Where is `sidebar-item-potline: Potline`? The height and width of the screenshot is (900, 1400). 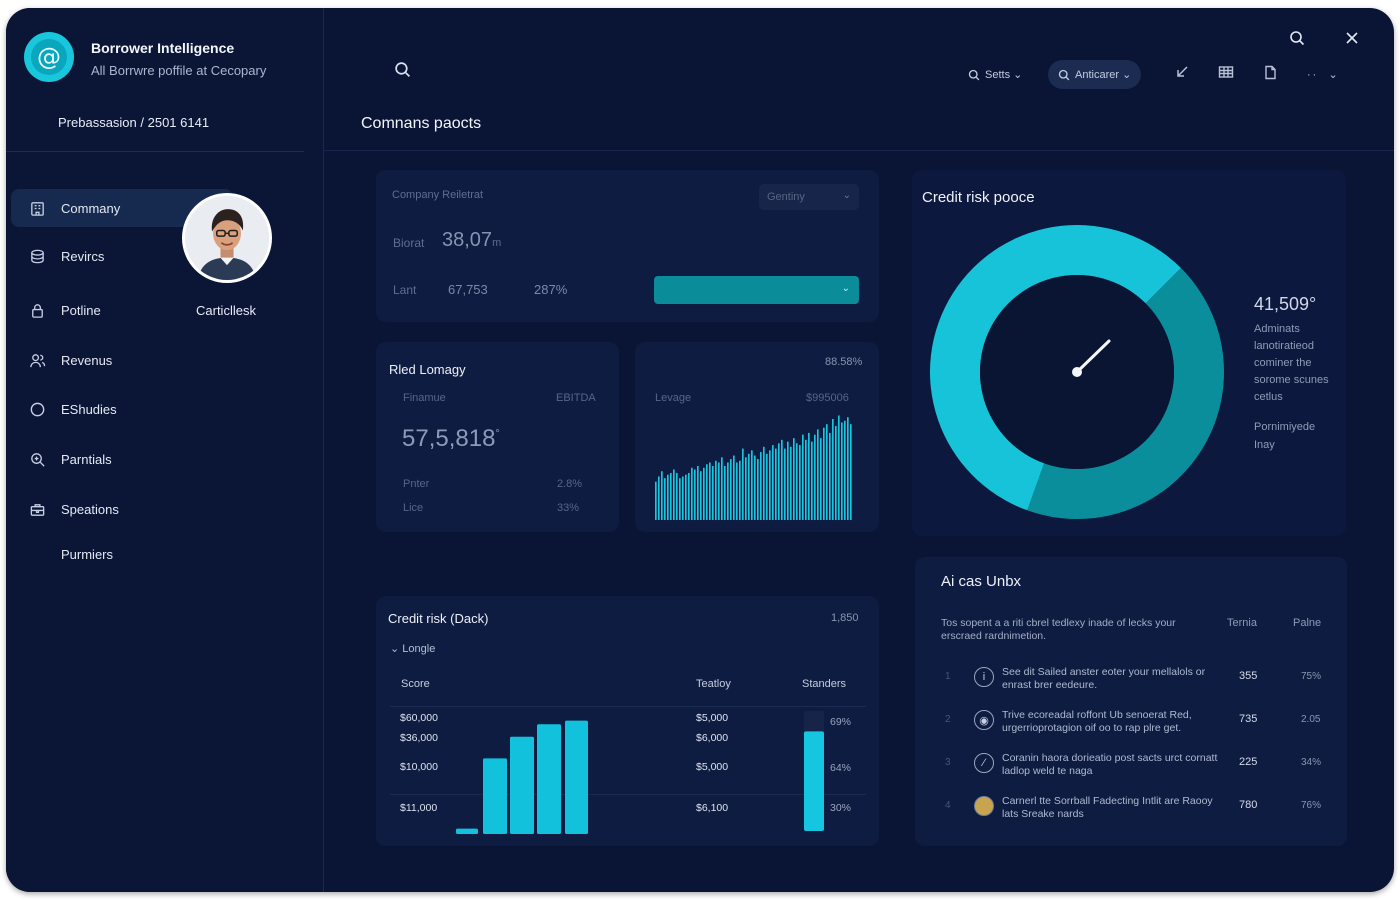
sidebar-item-potline: Potline is located at coordinates (126, 310).